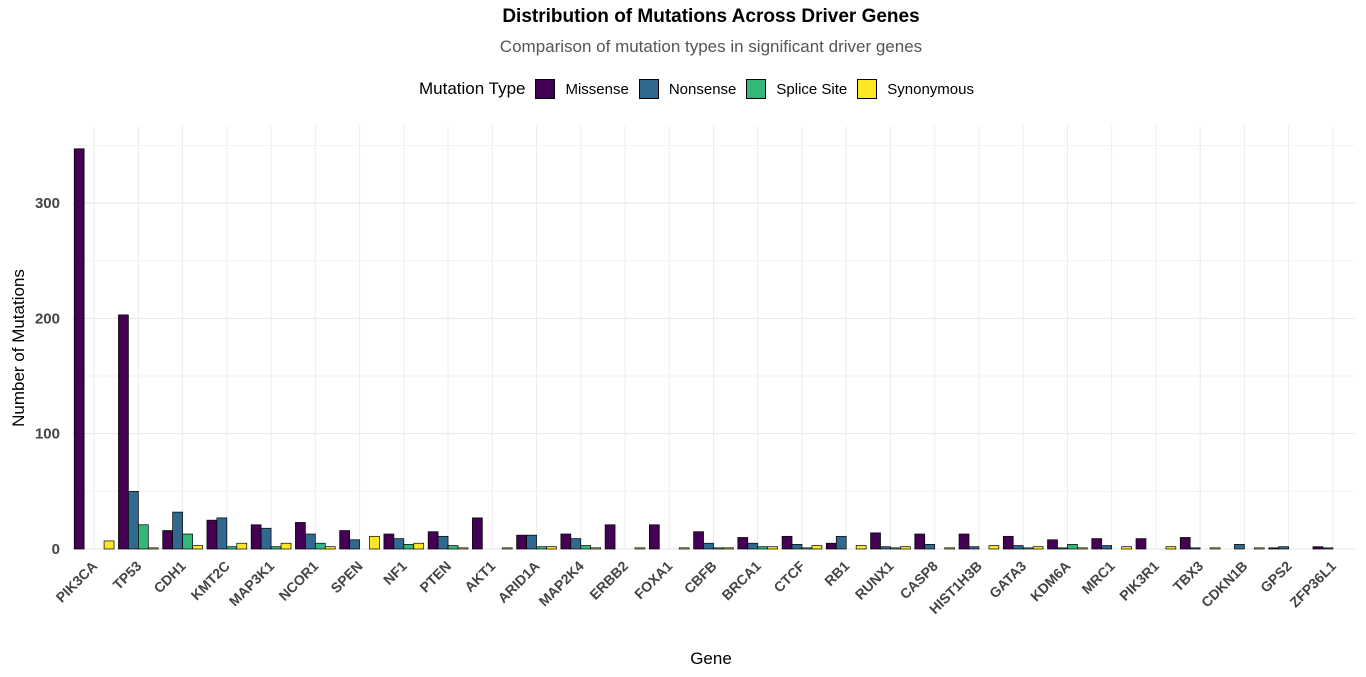 The image size is (1366, 677). I want to click on bar-spen-nonsense, so click(354, 544).